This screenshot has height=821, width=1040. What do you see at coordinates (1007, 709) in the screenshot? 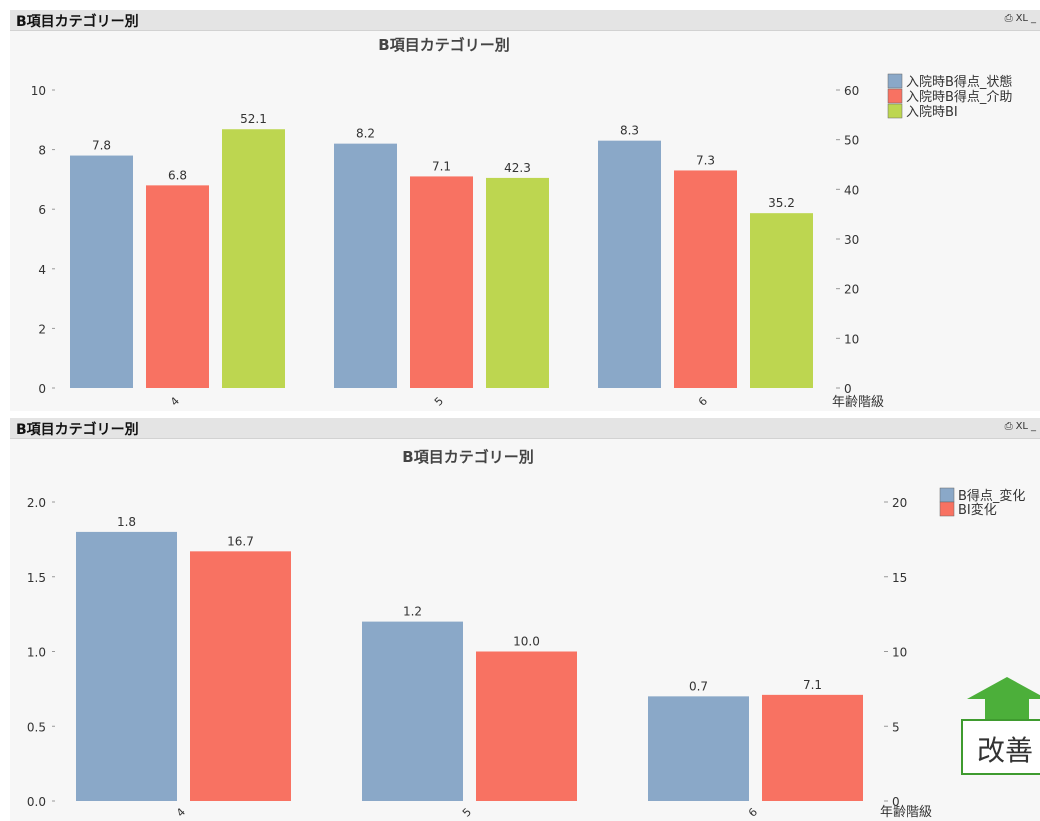
I see `up-arrow-stem` at bounding box center [1007, 709].